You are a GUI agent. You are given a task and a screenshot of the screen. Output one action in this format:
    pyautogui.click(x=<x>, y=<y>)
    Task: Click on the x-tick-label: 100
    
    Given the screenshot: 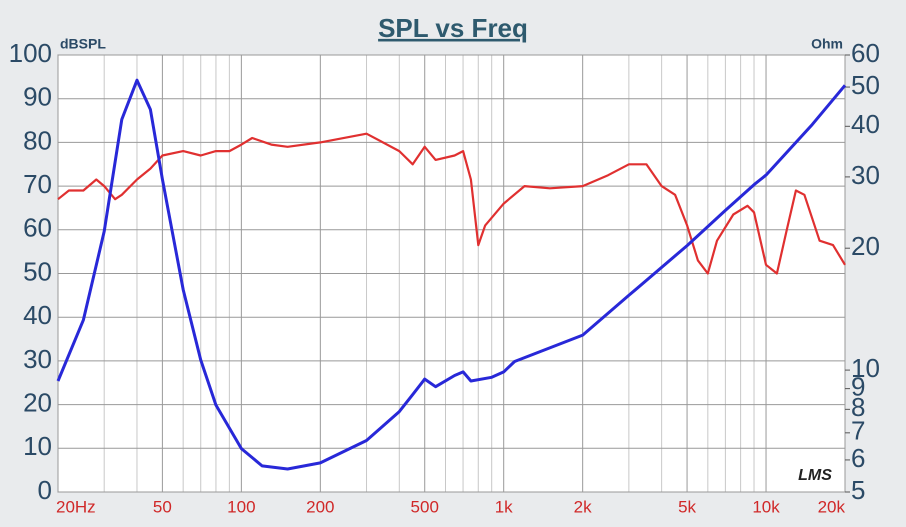 What is the action you would take?
    pyautogui.click(x=241, y=506)
    